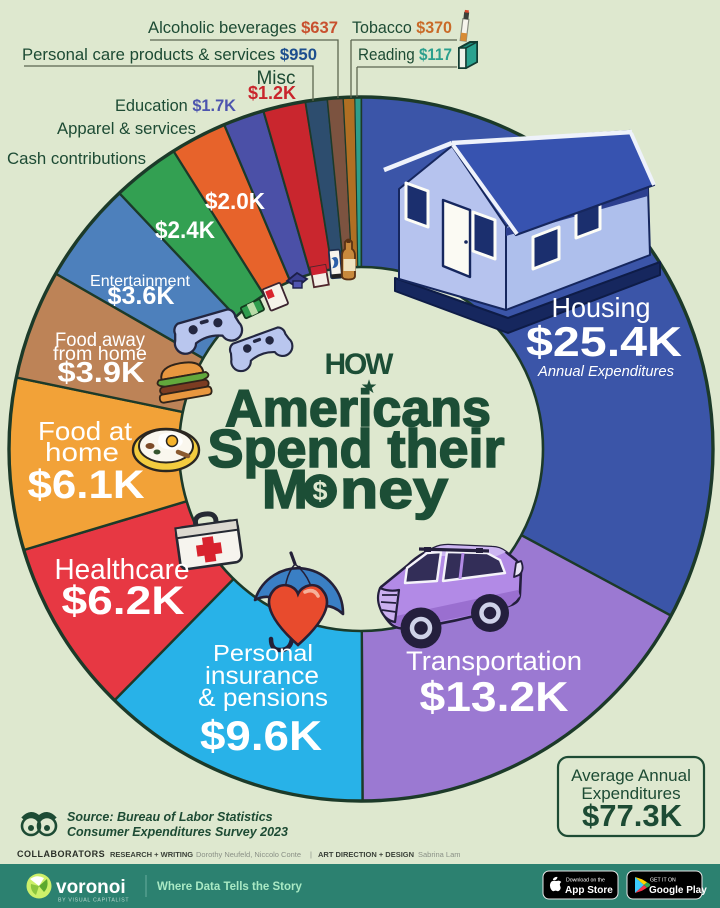  Describe the element at coordinates (263, 698) in the screenshot. I see `svg-text: & pensions` at that location.